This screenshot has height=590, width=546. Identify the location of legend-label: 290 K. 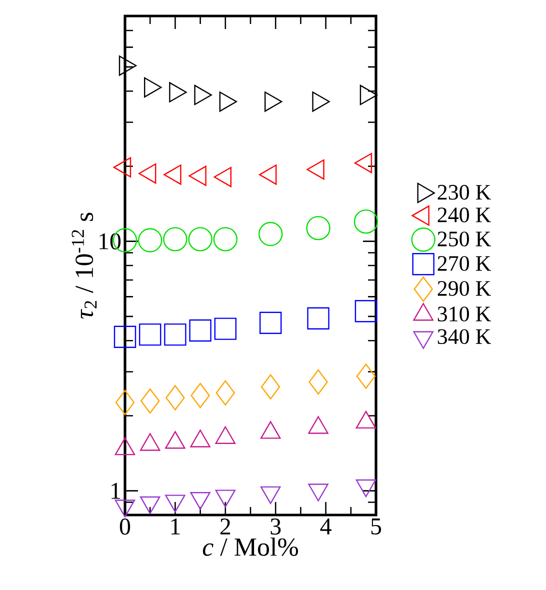
(464, 288).